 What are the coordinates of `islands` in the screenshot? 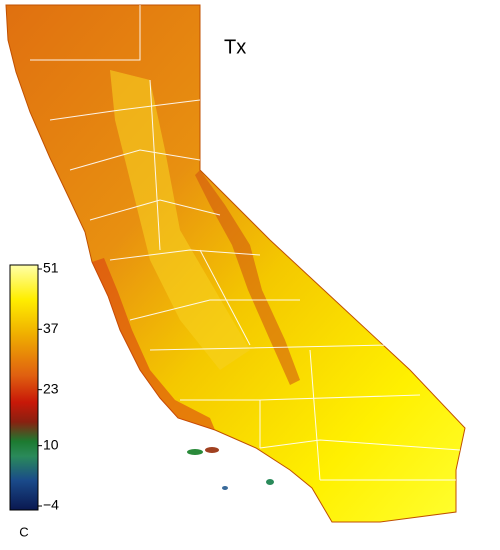 It's located at (230, 468).